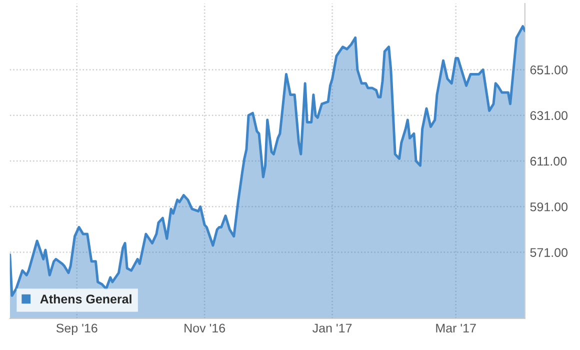 This screenshot has width=580, height=350. Describe the element at coordinates (549, 115) in the screenshot. I see `y-tick-label: 631.00` at that location.